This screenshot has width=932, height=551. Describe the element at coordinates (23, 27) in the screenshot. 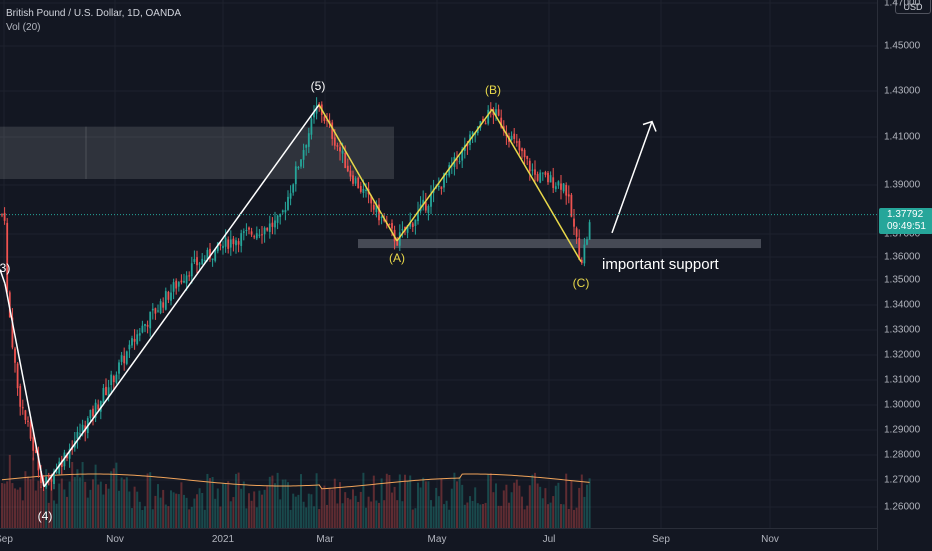

I see `volume-indicator-label: Vol (20)` at that location.